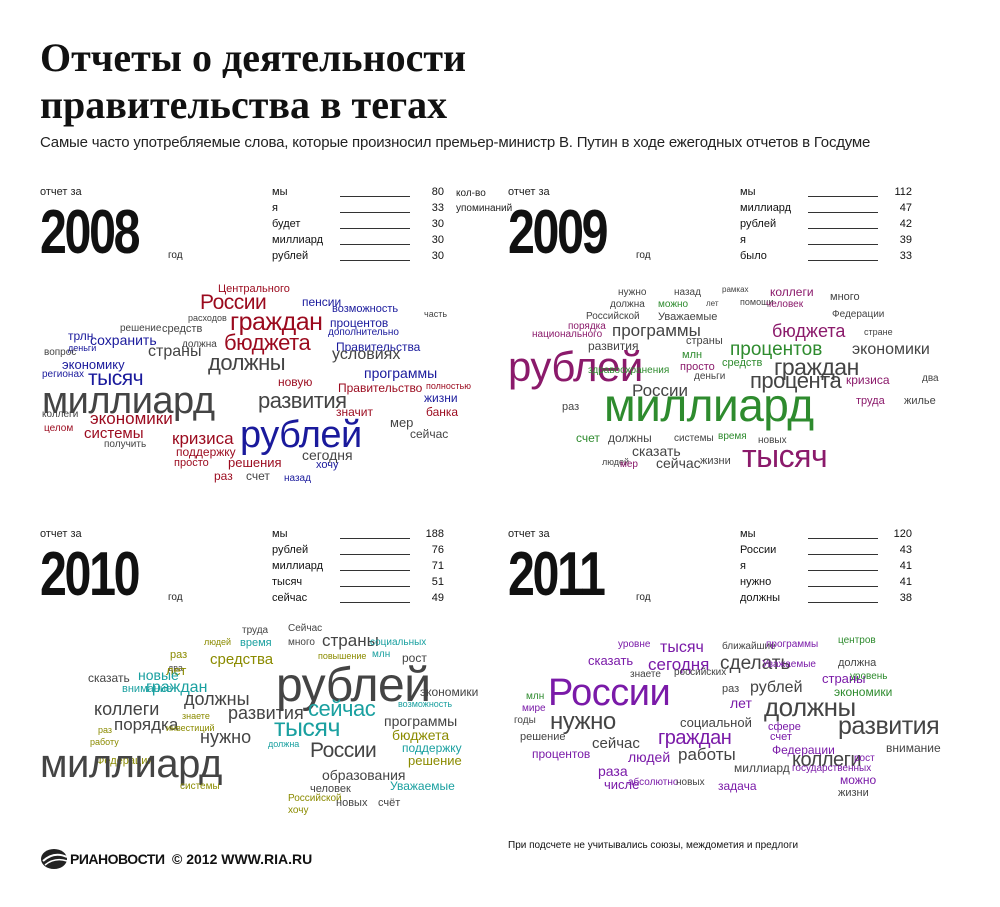  I want to click on cloud-word: работу, so click(104, 742).